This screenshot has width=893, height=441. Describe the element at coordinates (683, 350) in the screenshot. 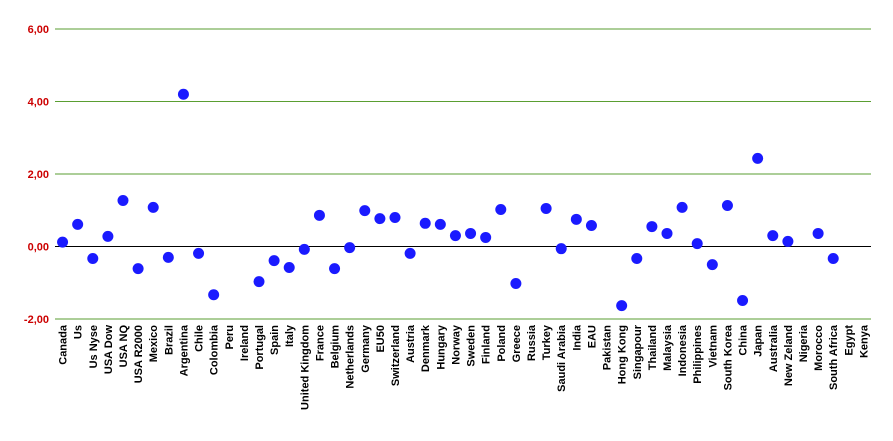

I see `x-tick-label: Indonesia` at that location.